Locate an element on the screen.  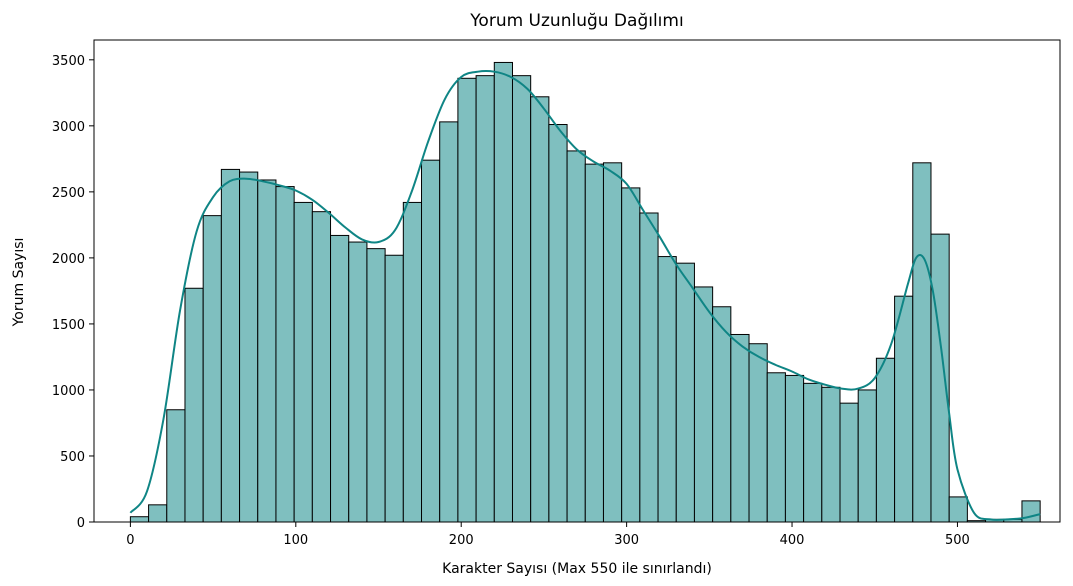
y-axis-label: Yorum Sayısı is located at coordinates (19, 283).